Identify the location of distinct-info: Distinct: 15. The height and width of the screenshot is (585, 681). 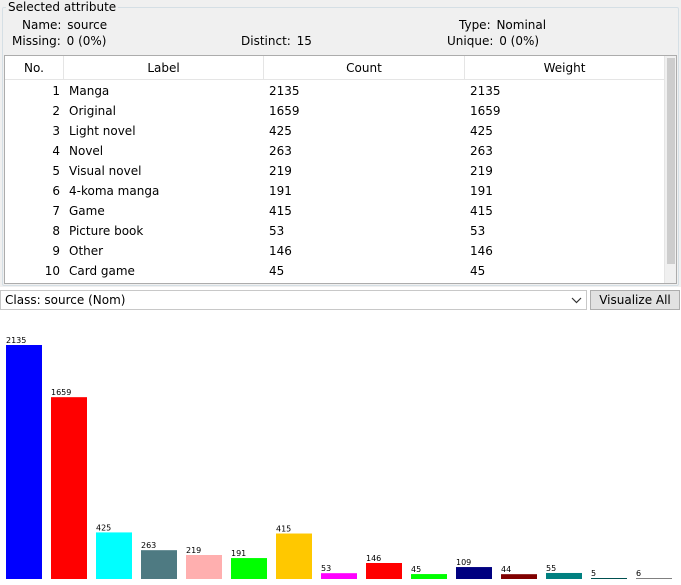
(276, 41).